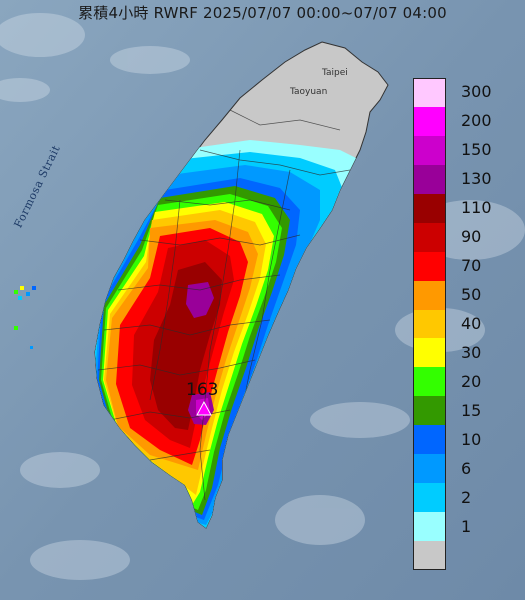 Image resolution: width=525 pixels, height=600 pixels. Describe the element at coordinates (202, 390) in the screenshot. I see `peak-value: 163` at that location.